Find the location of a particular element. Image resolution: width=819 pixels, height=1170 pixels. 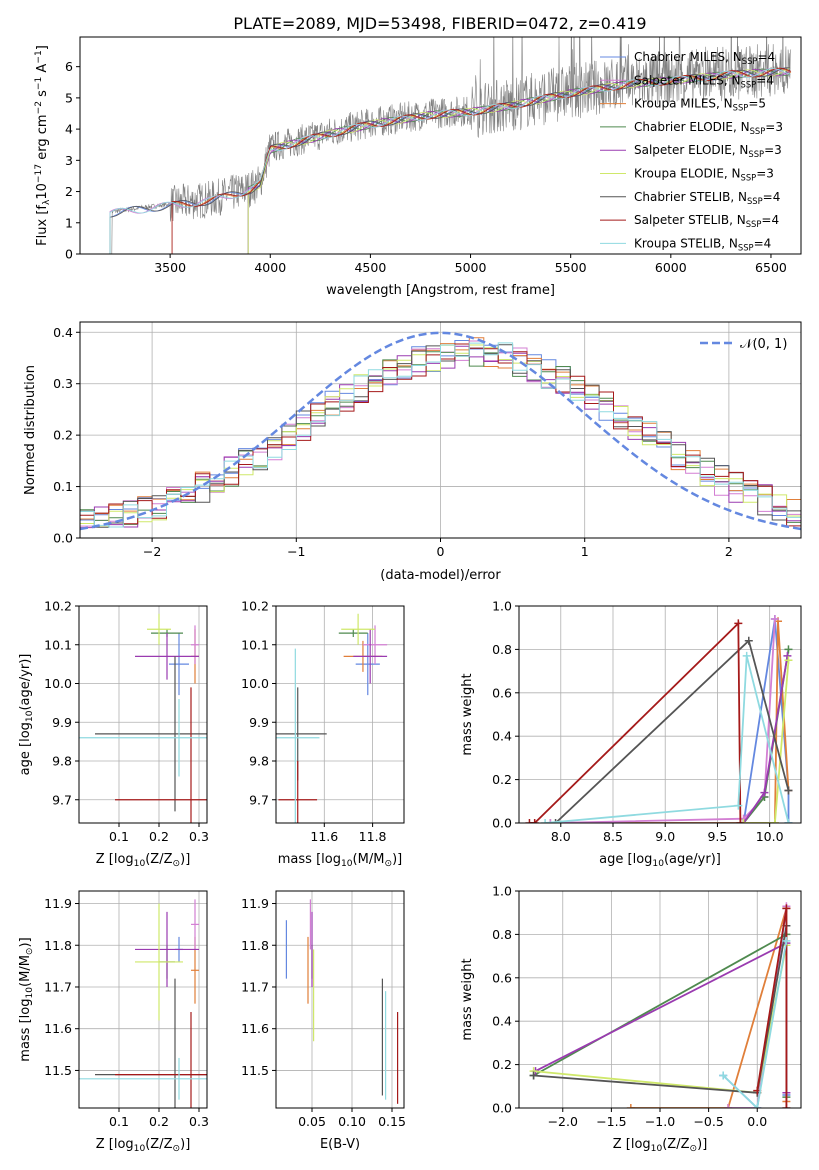

y-tick-label: 0.2 is located at coordinates (502, 779).